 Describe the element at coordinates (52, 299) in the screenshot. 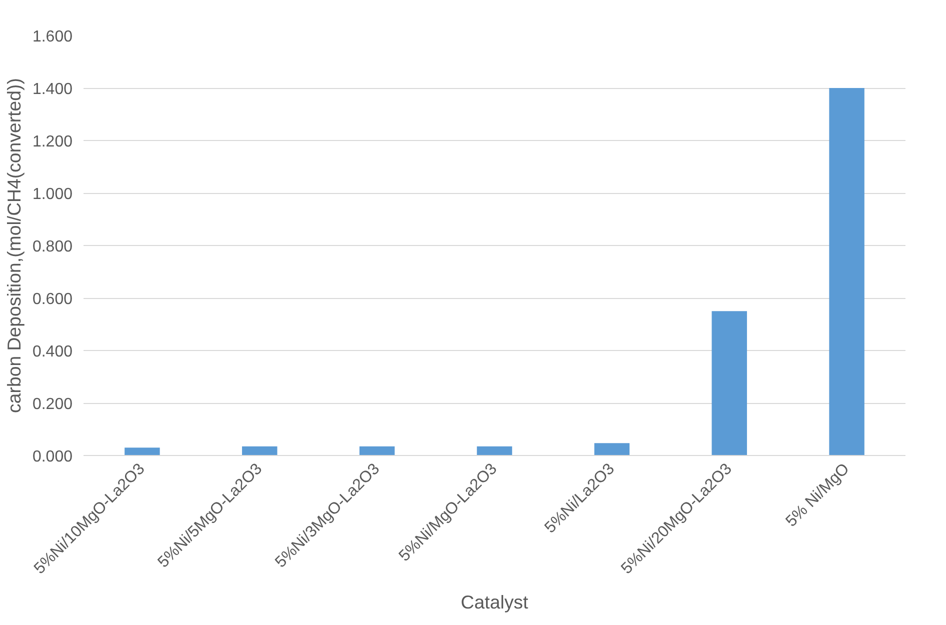

I see `y-tick-label: 0.600` at that location.